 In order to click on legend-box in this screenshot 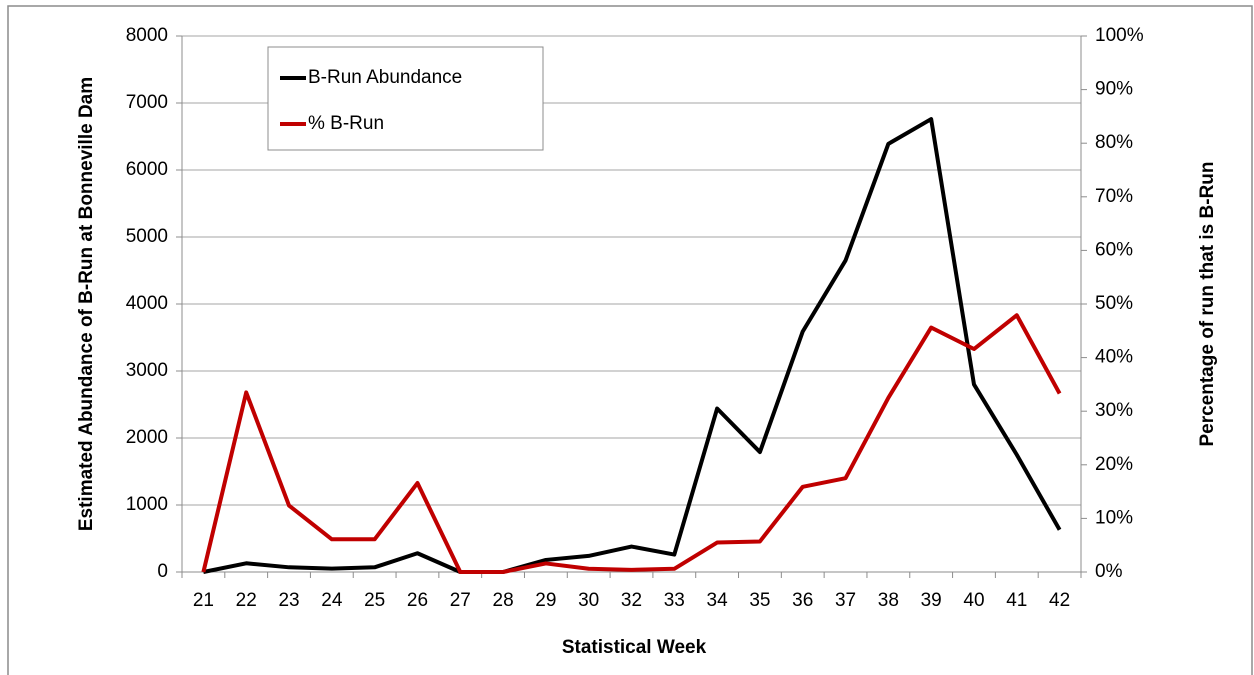, I will do `click(405, 98)`.